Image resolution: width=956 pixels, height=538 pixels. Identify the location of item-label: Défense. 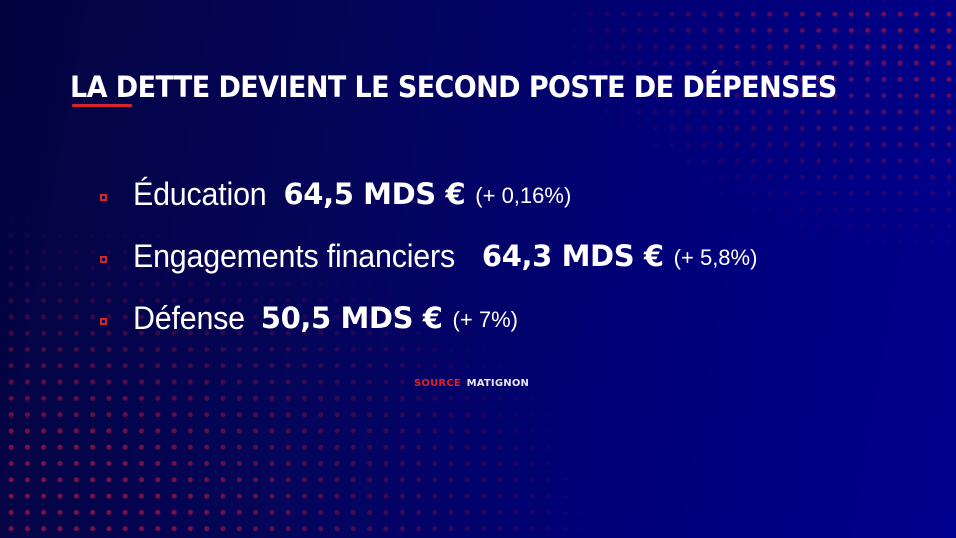
(189, 317).